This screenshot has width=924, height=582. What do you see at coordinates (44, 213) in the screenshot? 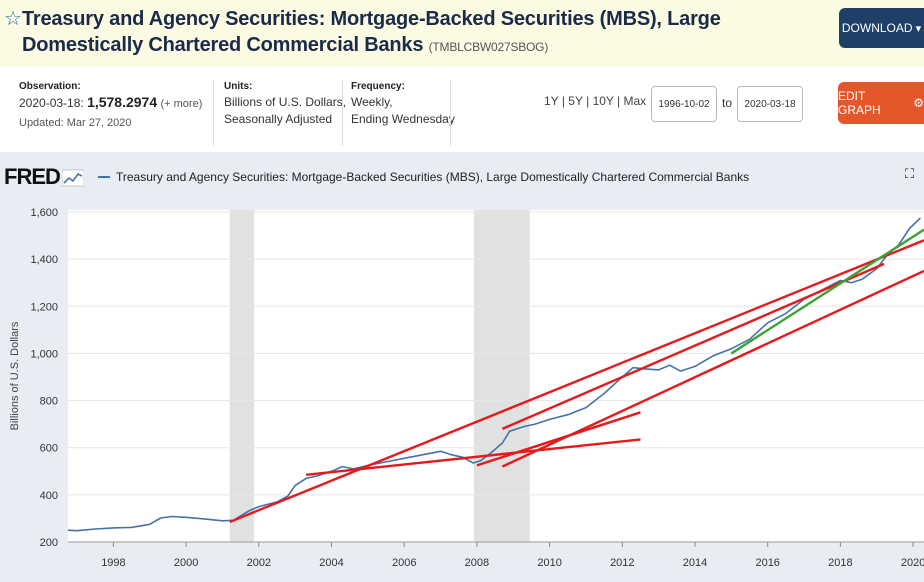
I see `y-tick-label: 1,600` at bounding box center [44, 213].